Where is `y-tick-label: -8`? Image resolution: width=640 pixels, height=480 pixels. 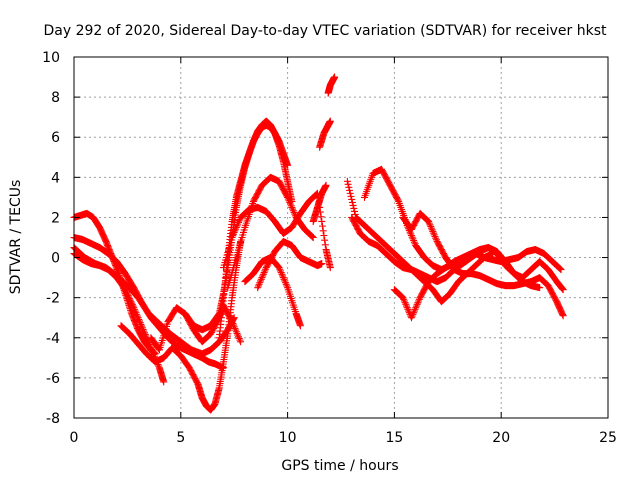 y-tick-label: -8 is located at coordinates (53, 419).